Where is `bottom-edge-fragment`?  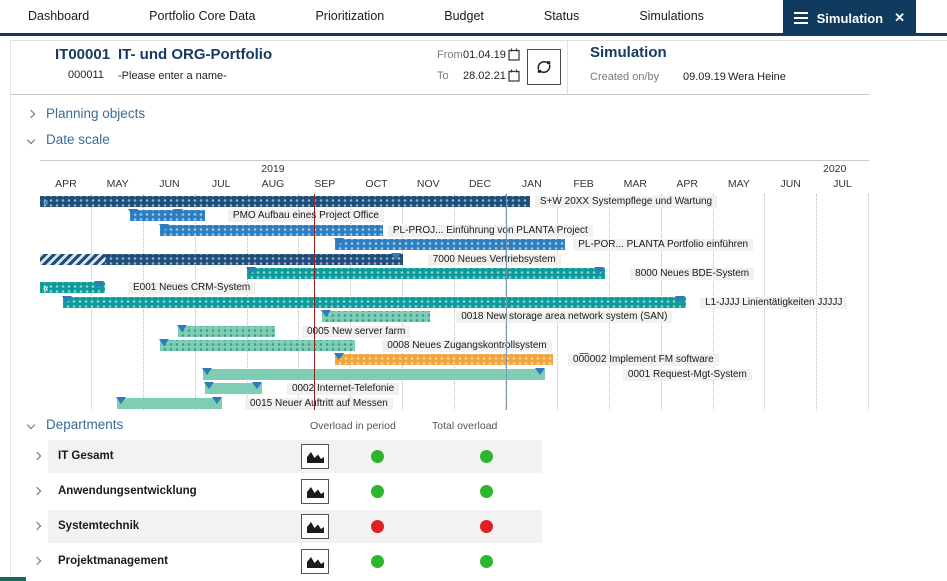 bottom-edge-fragment is located at coordinates (13, 579).